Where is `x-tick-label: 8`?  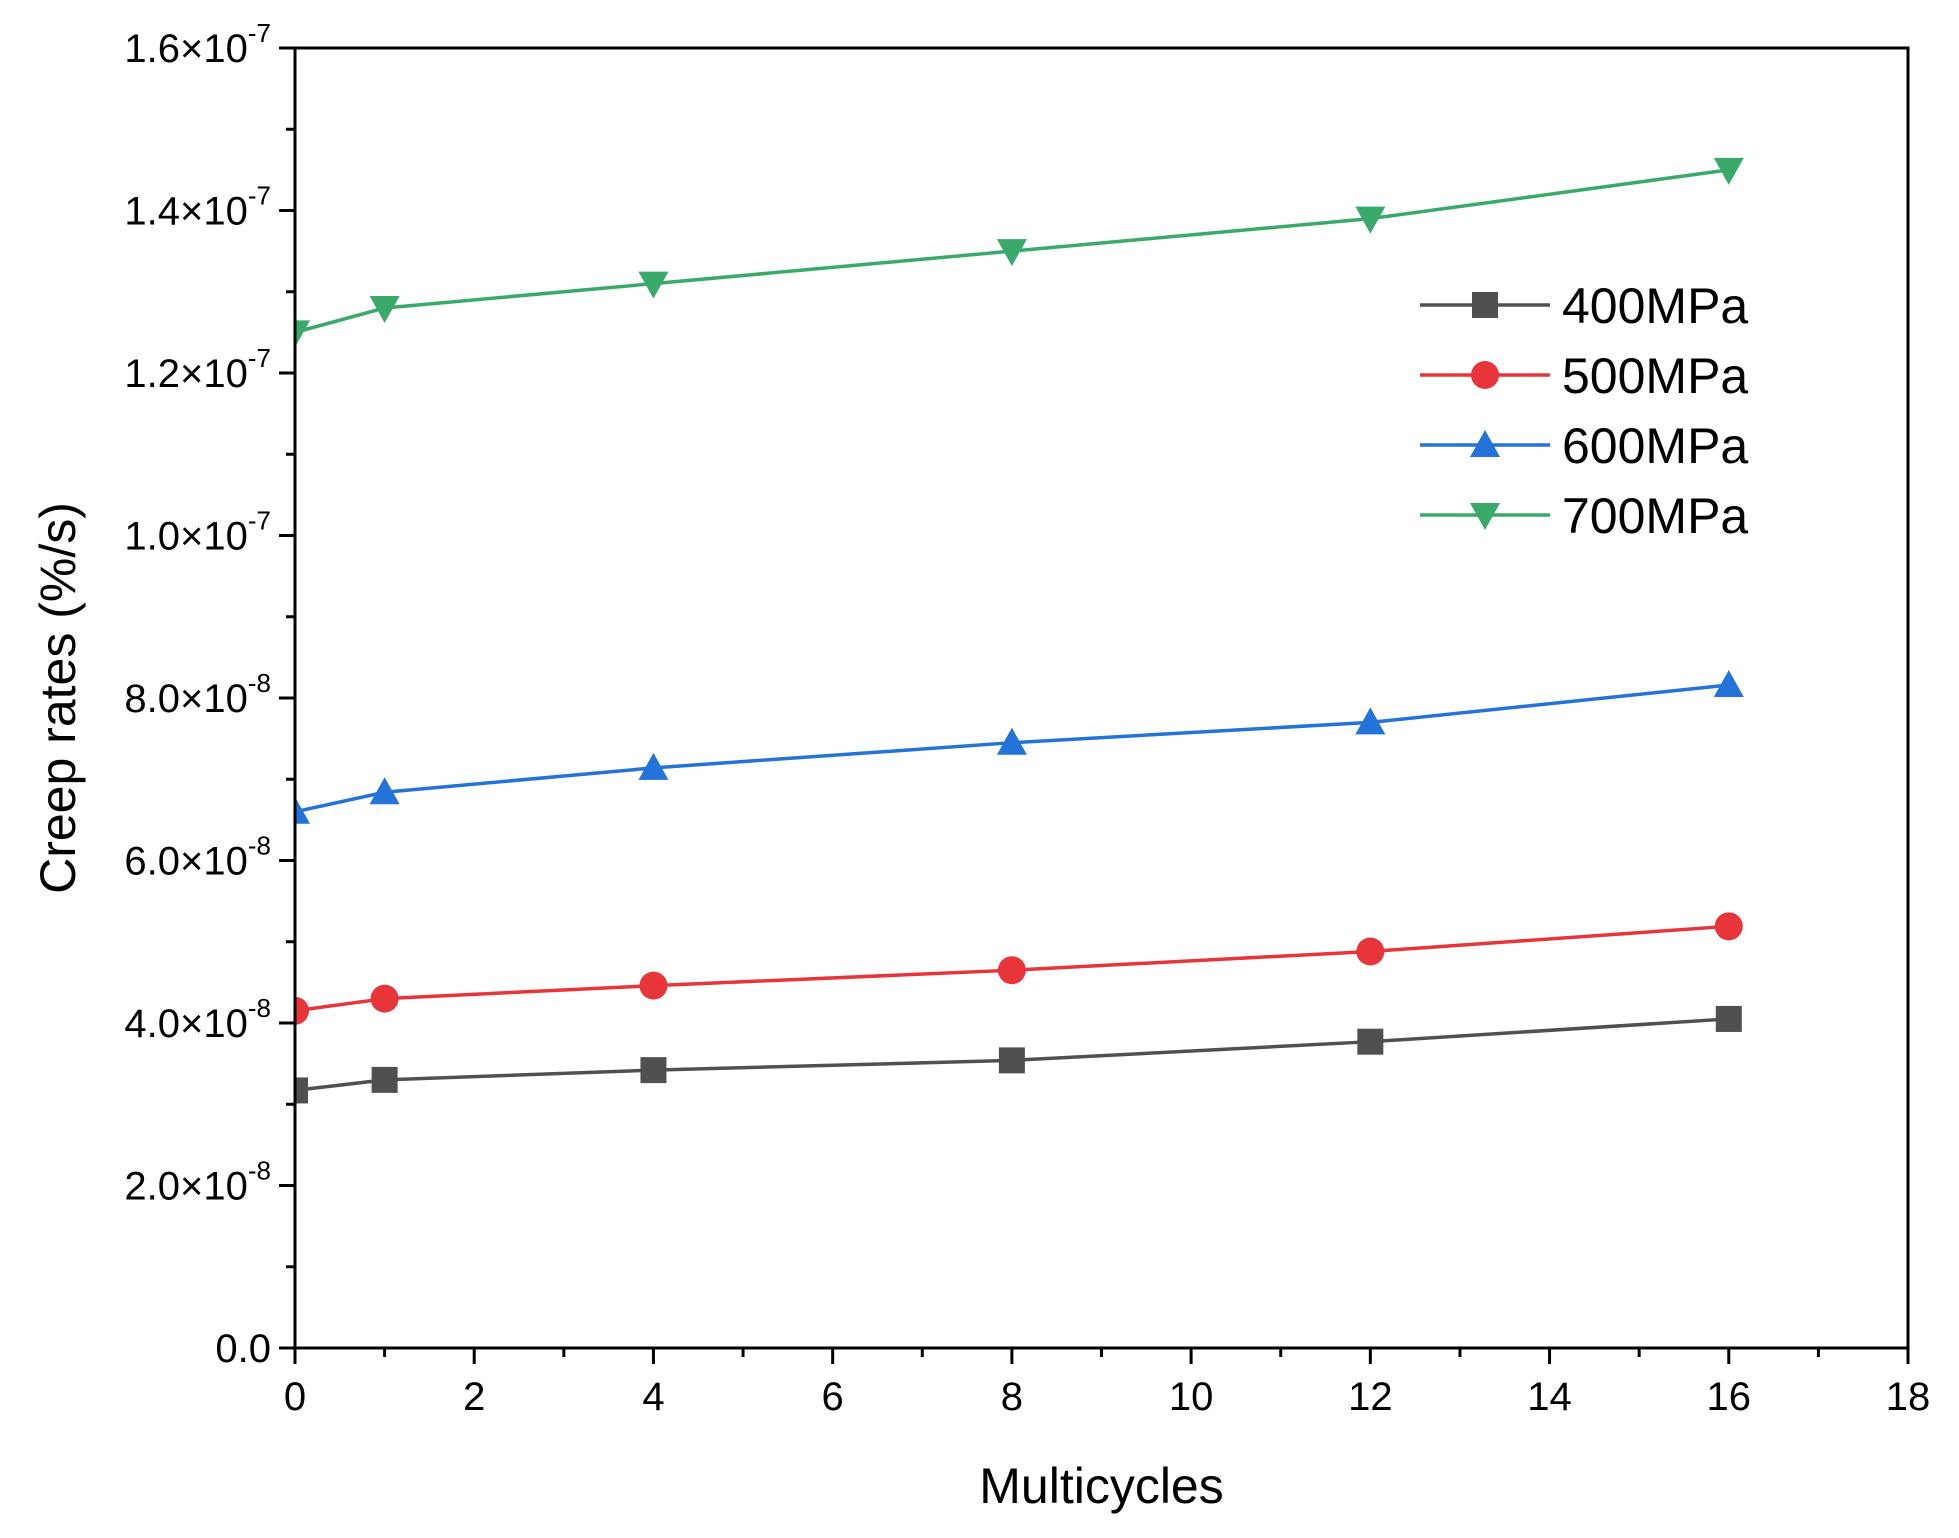 x-tick-label: 8 is located at coordinates (1012, 1397).